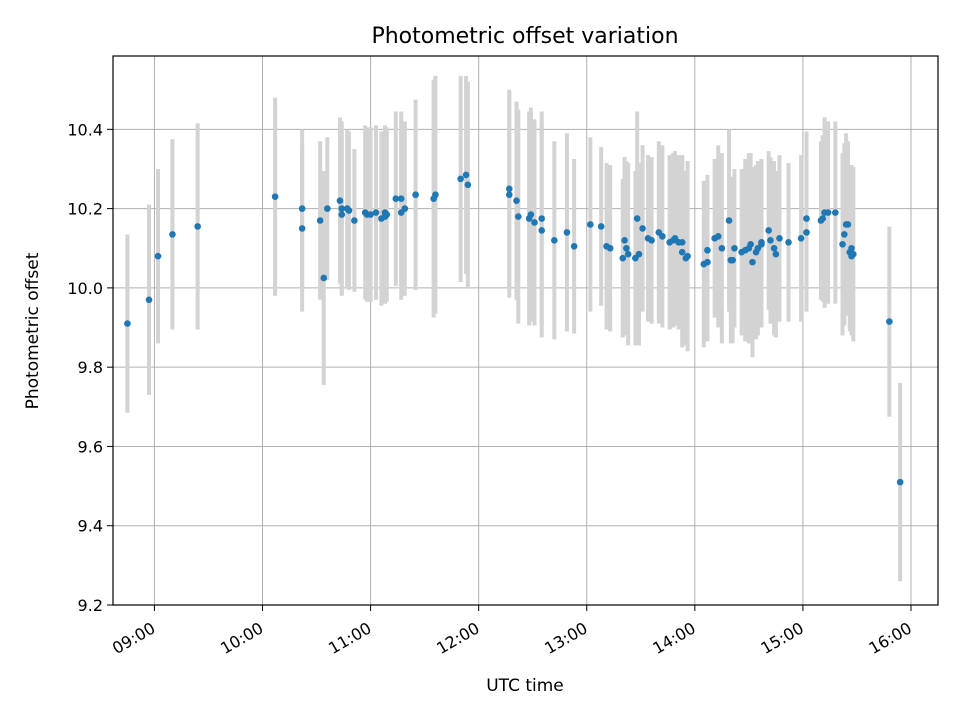 The height and width of the screenshot is (724, 960). Describe the element at coordinates (90, 605) in the screenshot. I see `y-tick-label: 9.2` at that location.